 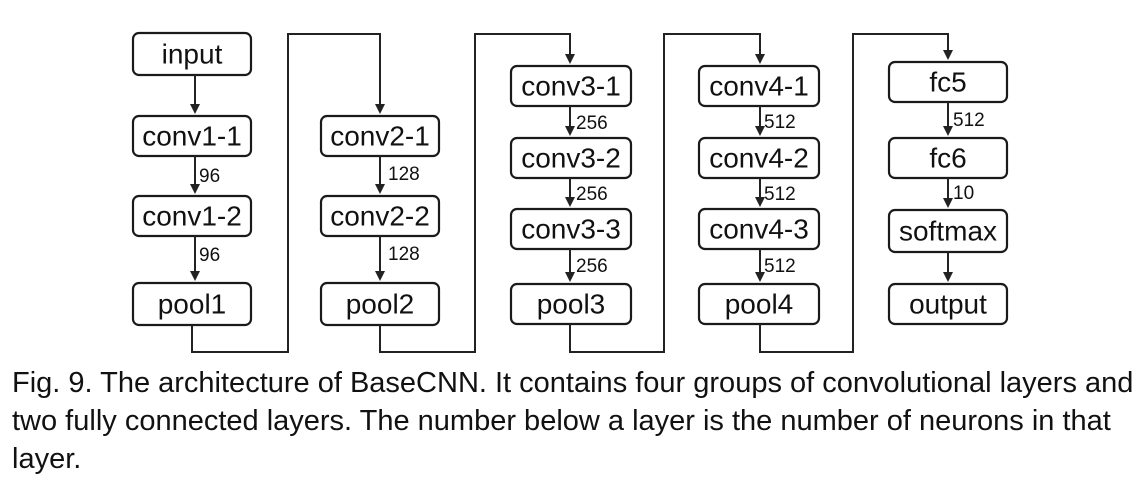 I want to click on node-conv3-1-label: conv3-1, so click(x=571, y=86).